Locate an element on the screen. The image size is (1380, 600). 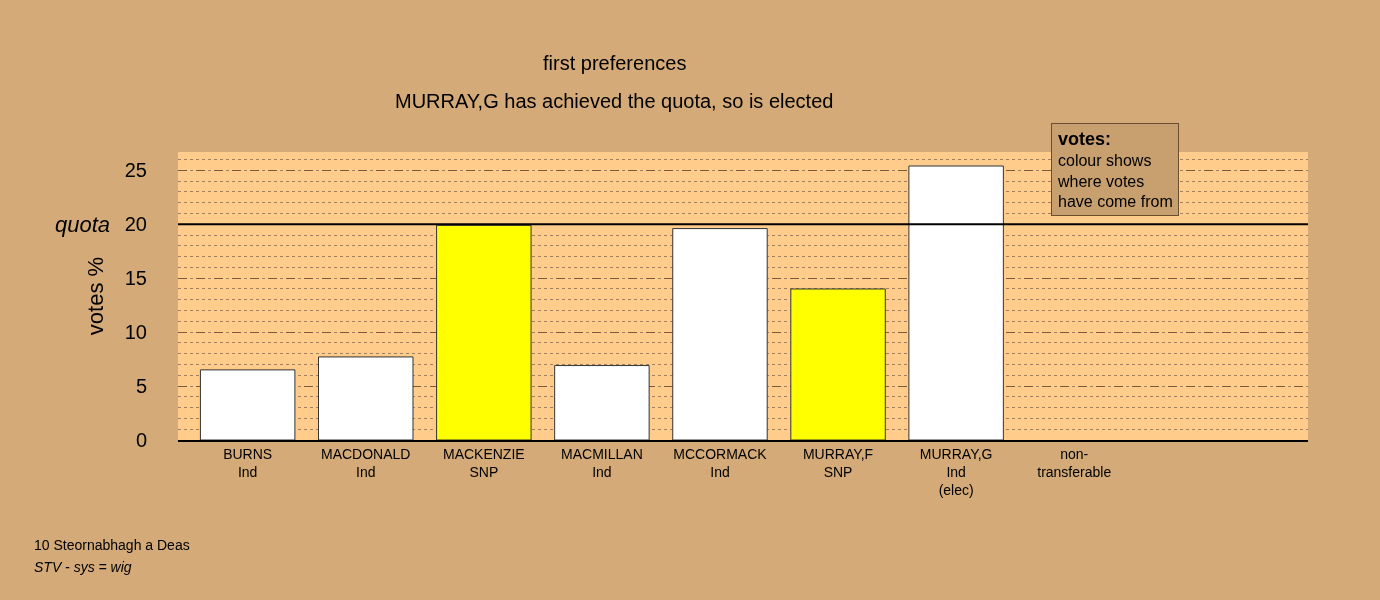
y-tick-label: 5 is located at coordinates (141, 386).